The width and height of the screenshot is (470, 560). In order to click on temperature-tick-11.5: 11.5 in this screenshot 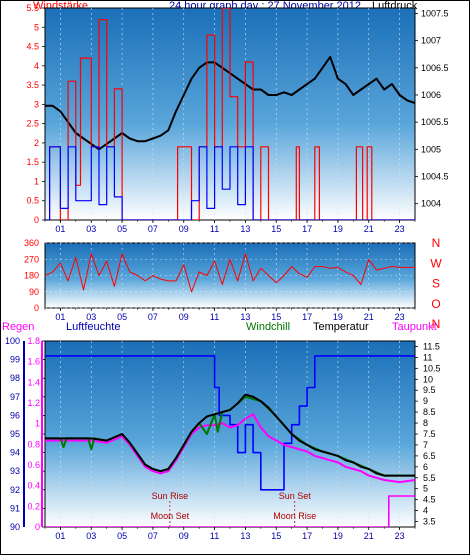, I will do `click(431, 346)`.